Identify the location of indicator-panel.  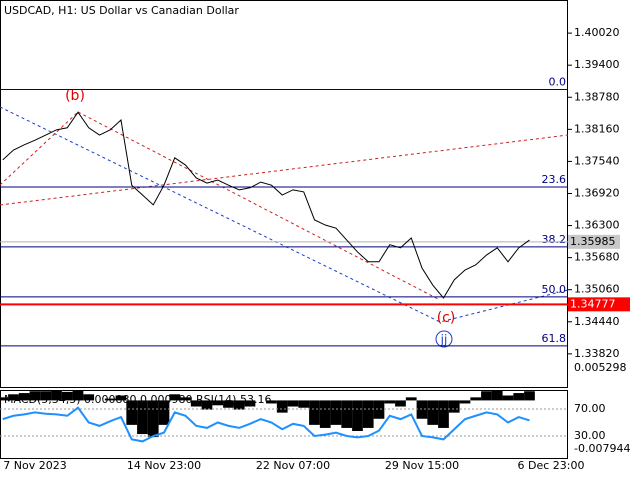
(267, 414).